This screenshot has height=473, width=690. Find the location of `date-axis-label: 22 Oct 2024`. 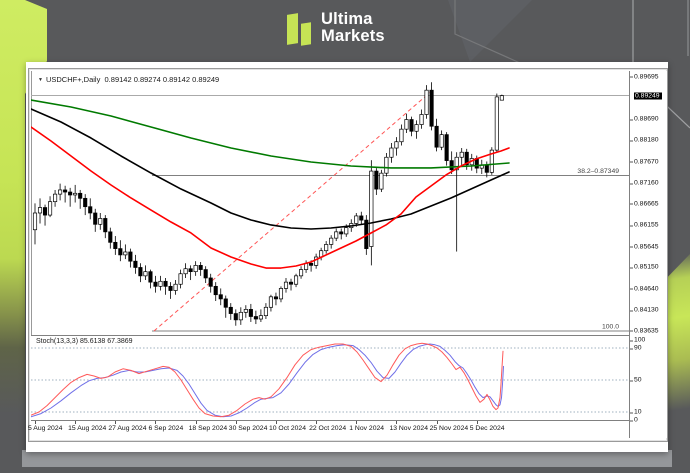

date-axis-label: 22 Oct 2024 is located at coordinates (328, 428).